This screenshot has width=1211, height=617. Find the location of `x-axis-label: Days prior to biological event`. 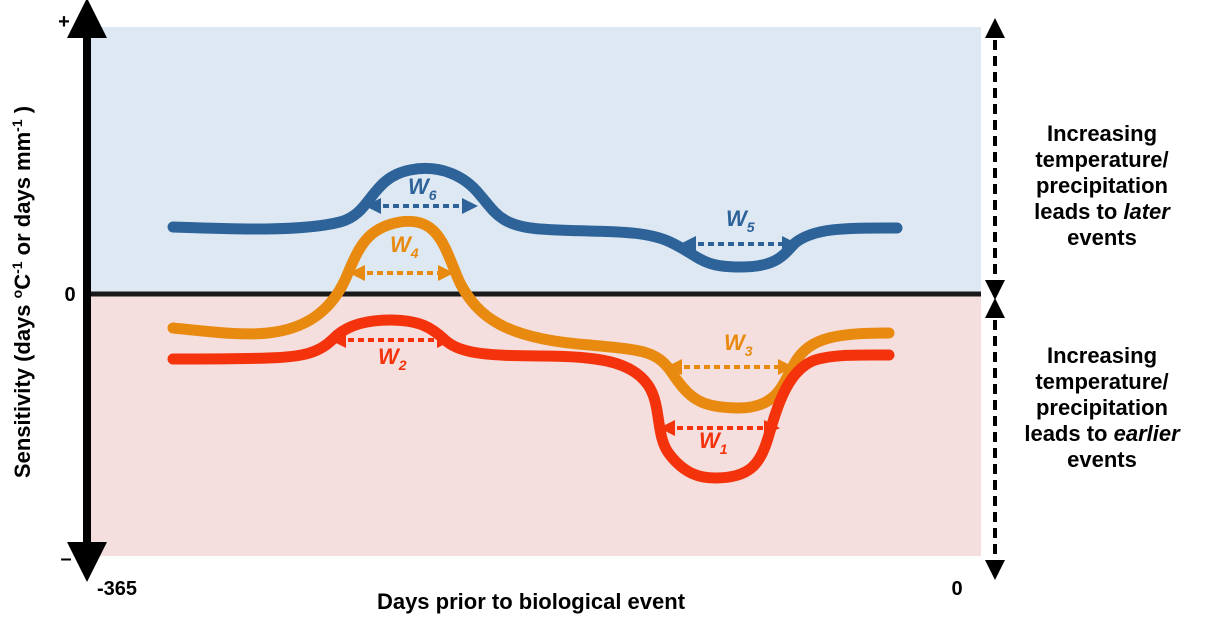

x-axis-label: Days prior to biological event is located at coordinates (531, 601).